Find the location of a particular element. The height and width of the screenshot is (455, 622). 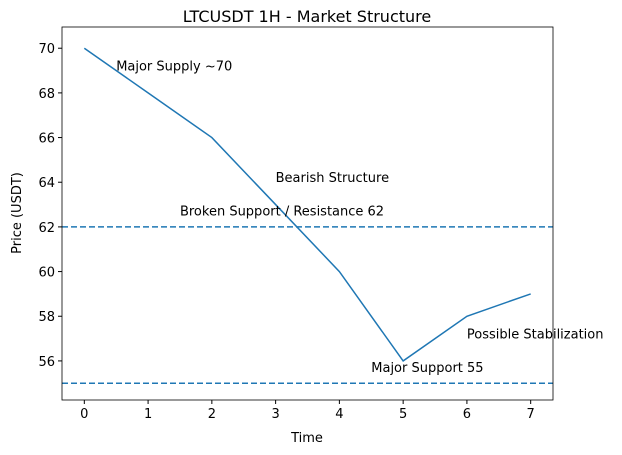

y-tick-label: 56 is located at coordinates (46, 362).